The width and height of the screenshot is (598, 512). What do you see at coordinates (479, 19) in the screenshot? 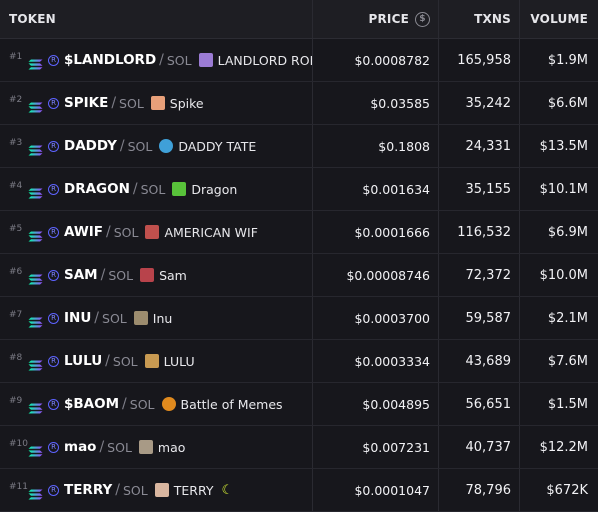
I see `column-header-txns: TXNS` at bounding box center [479, 19].